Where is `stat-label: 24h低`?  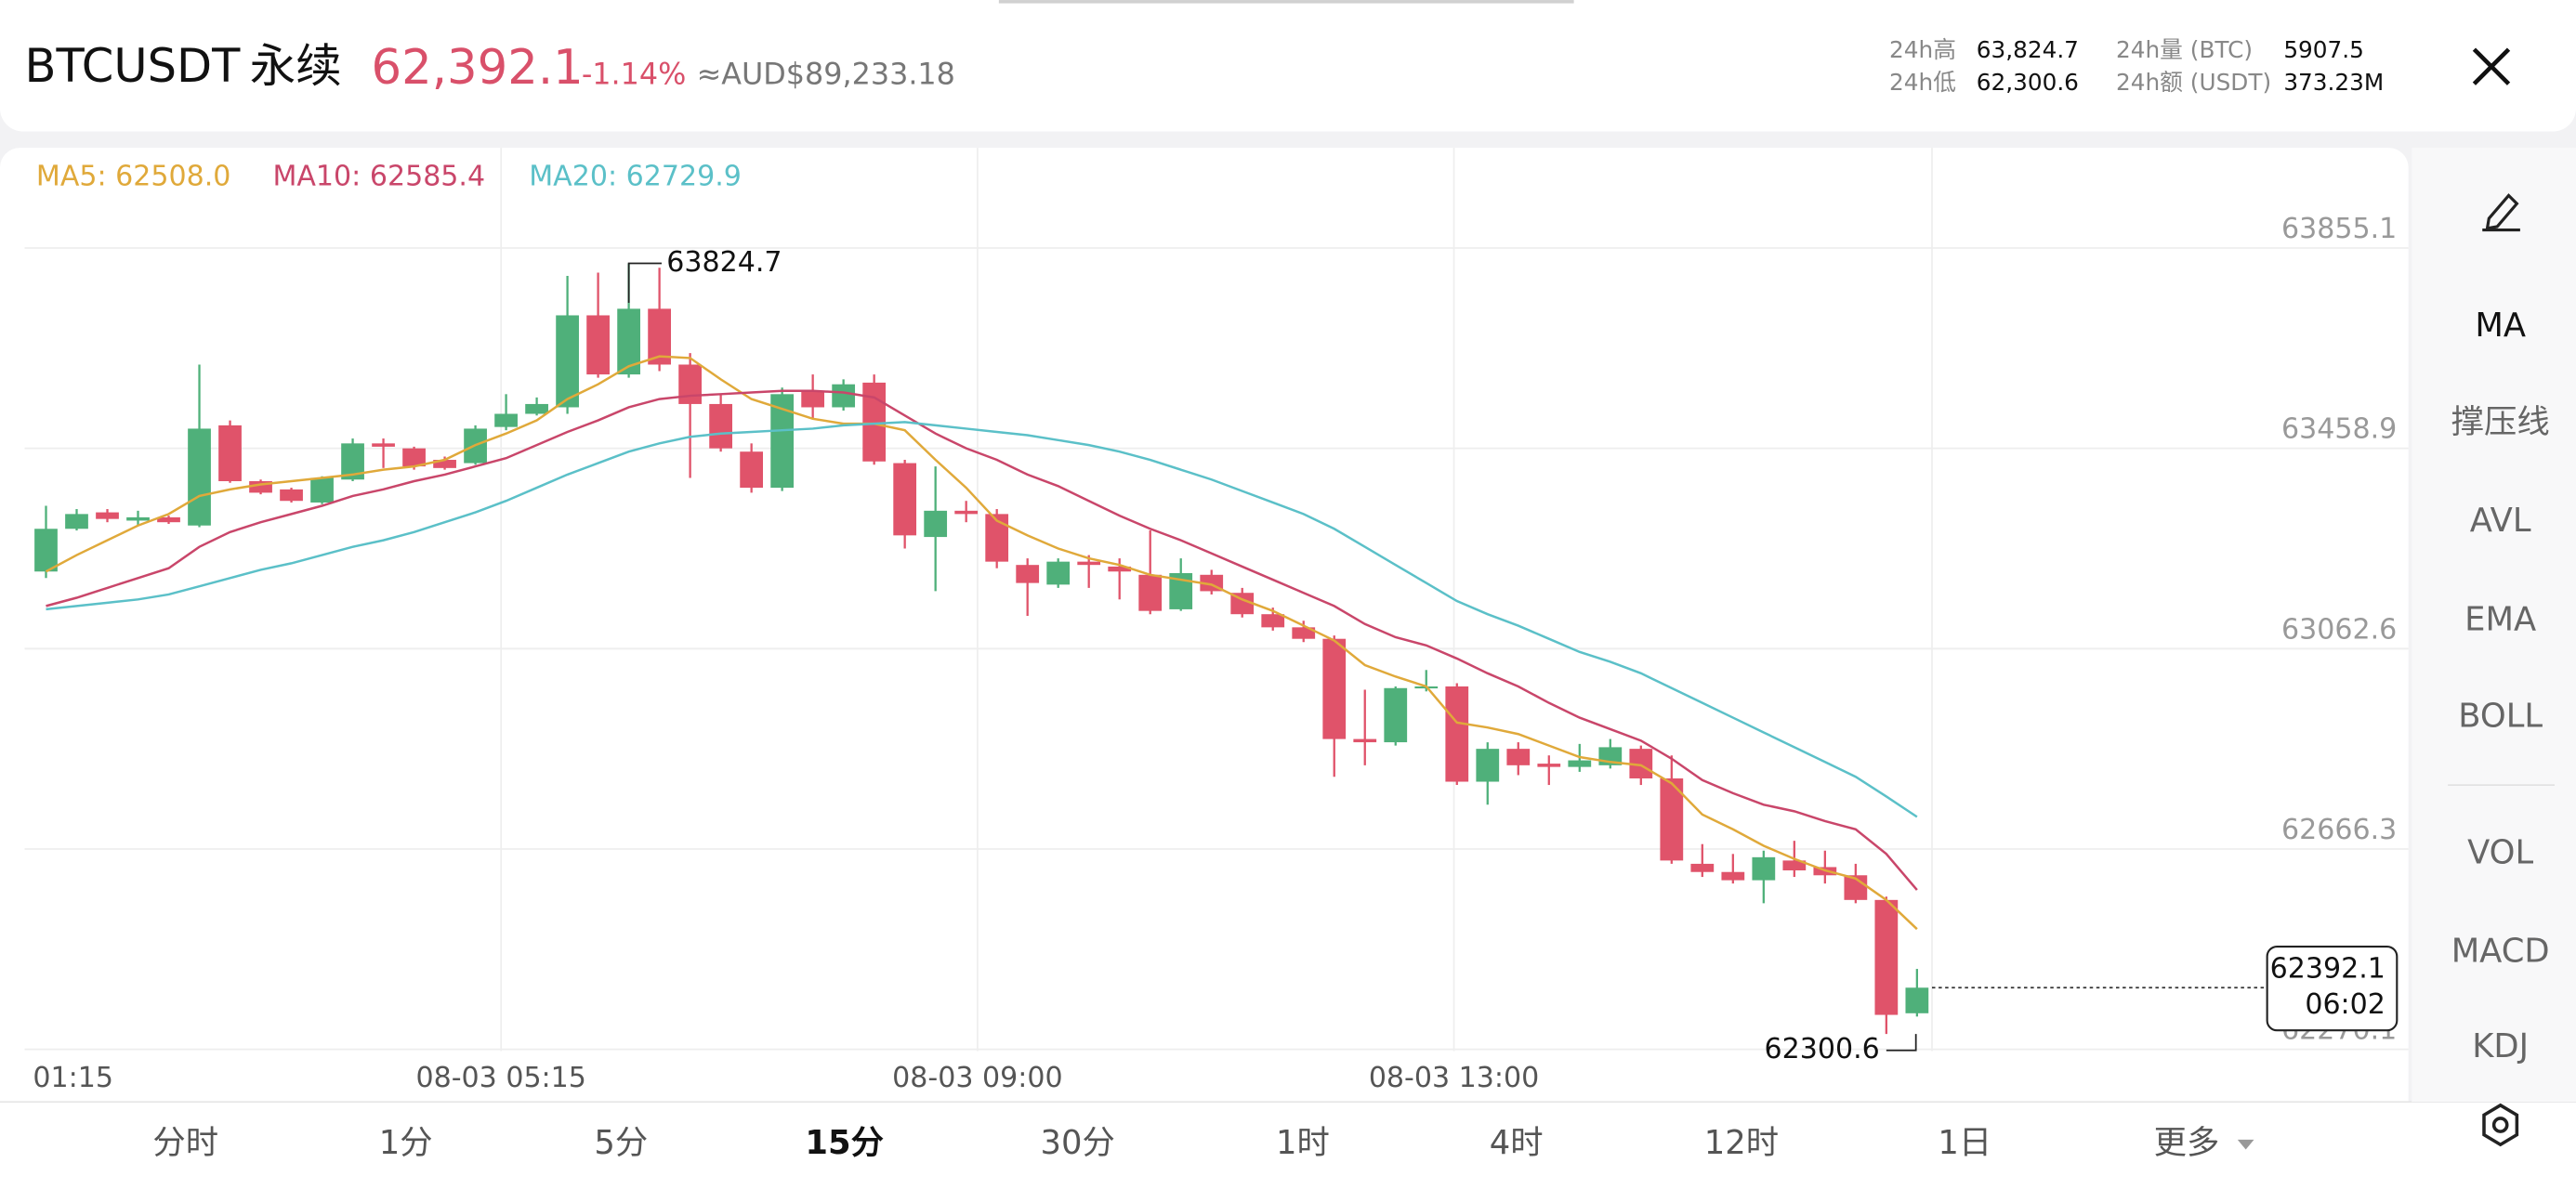 stat-label: 24h低 is located at coordinates (1922, 82).